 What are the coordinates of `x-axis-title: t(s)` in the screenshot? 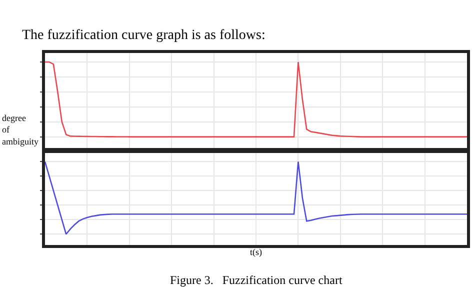 It's located at (256, 251).